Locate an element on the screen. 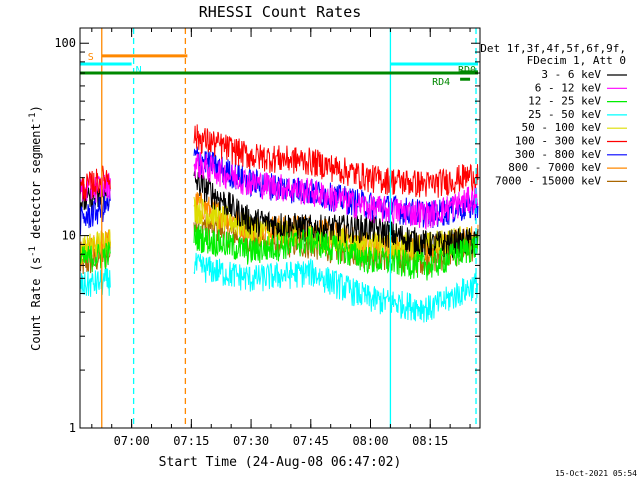 The width and height of the screenshot is (640, 480). x-tick-label: 07:45 is located at coordinates (311, 441).